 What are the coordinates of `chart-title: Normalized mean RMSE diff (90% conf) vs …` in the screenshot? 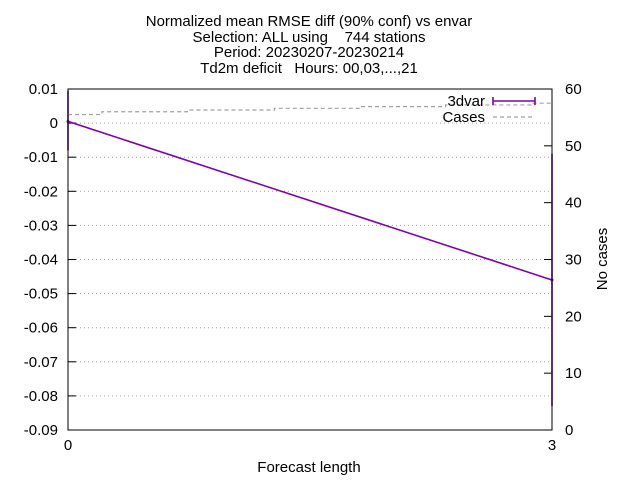 It's located at (309, 45).